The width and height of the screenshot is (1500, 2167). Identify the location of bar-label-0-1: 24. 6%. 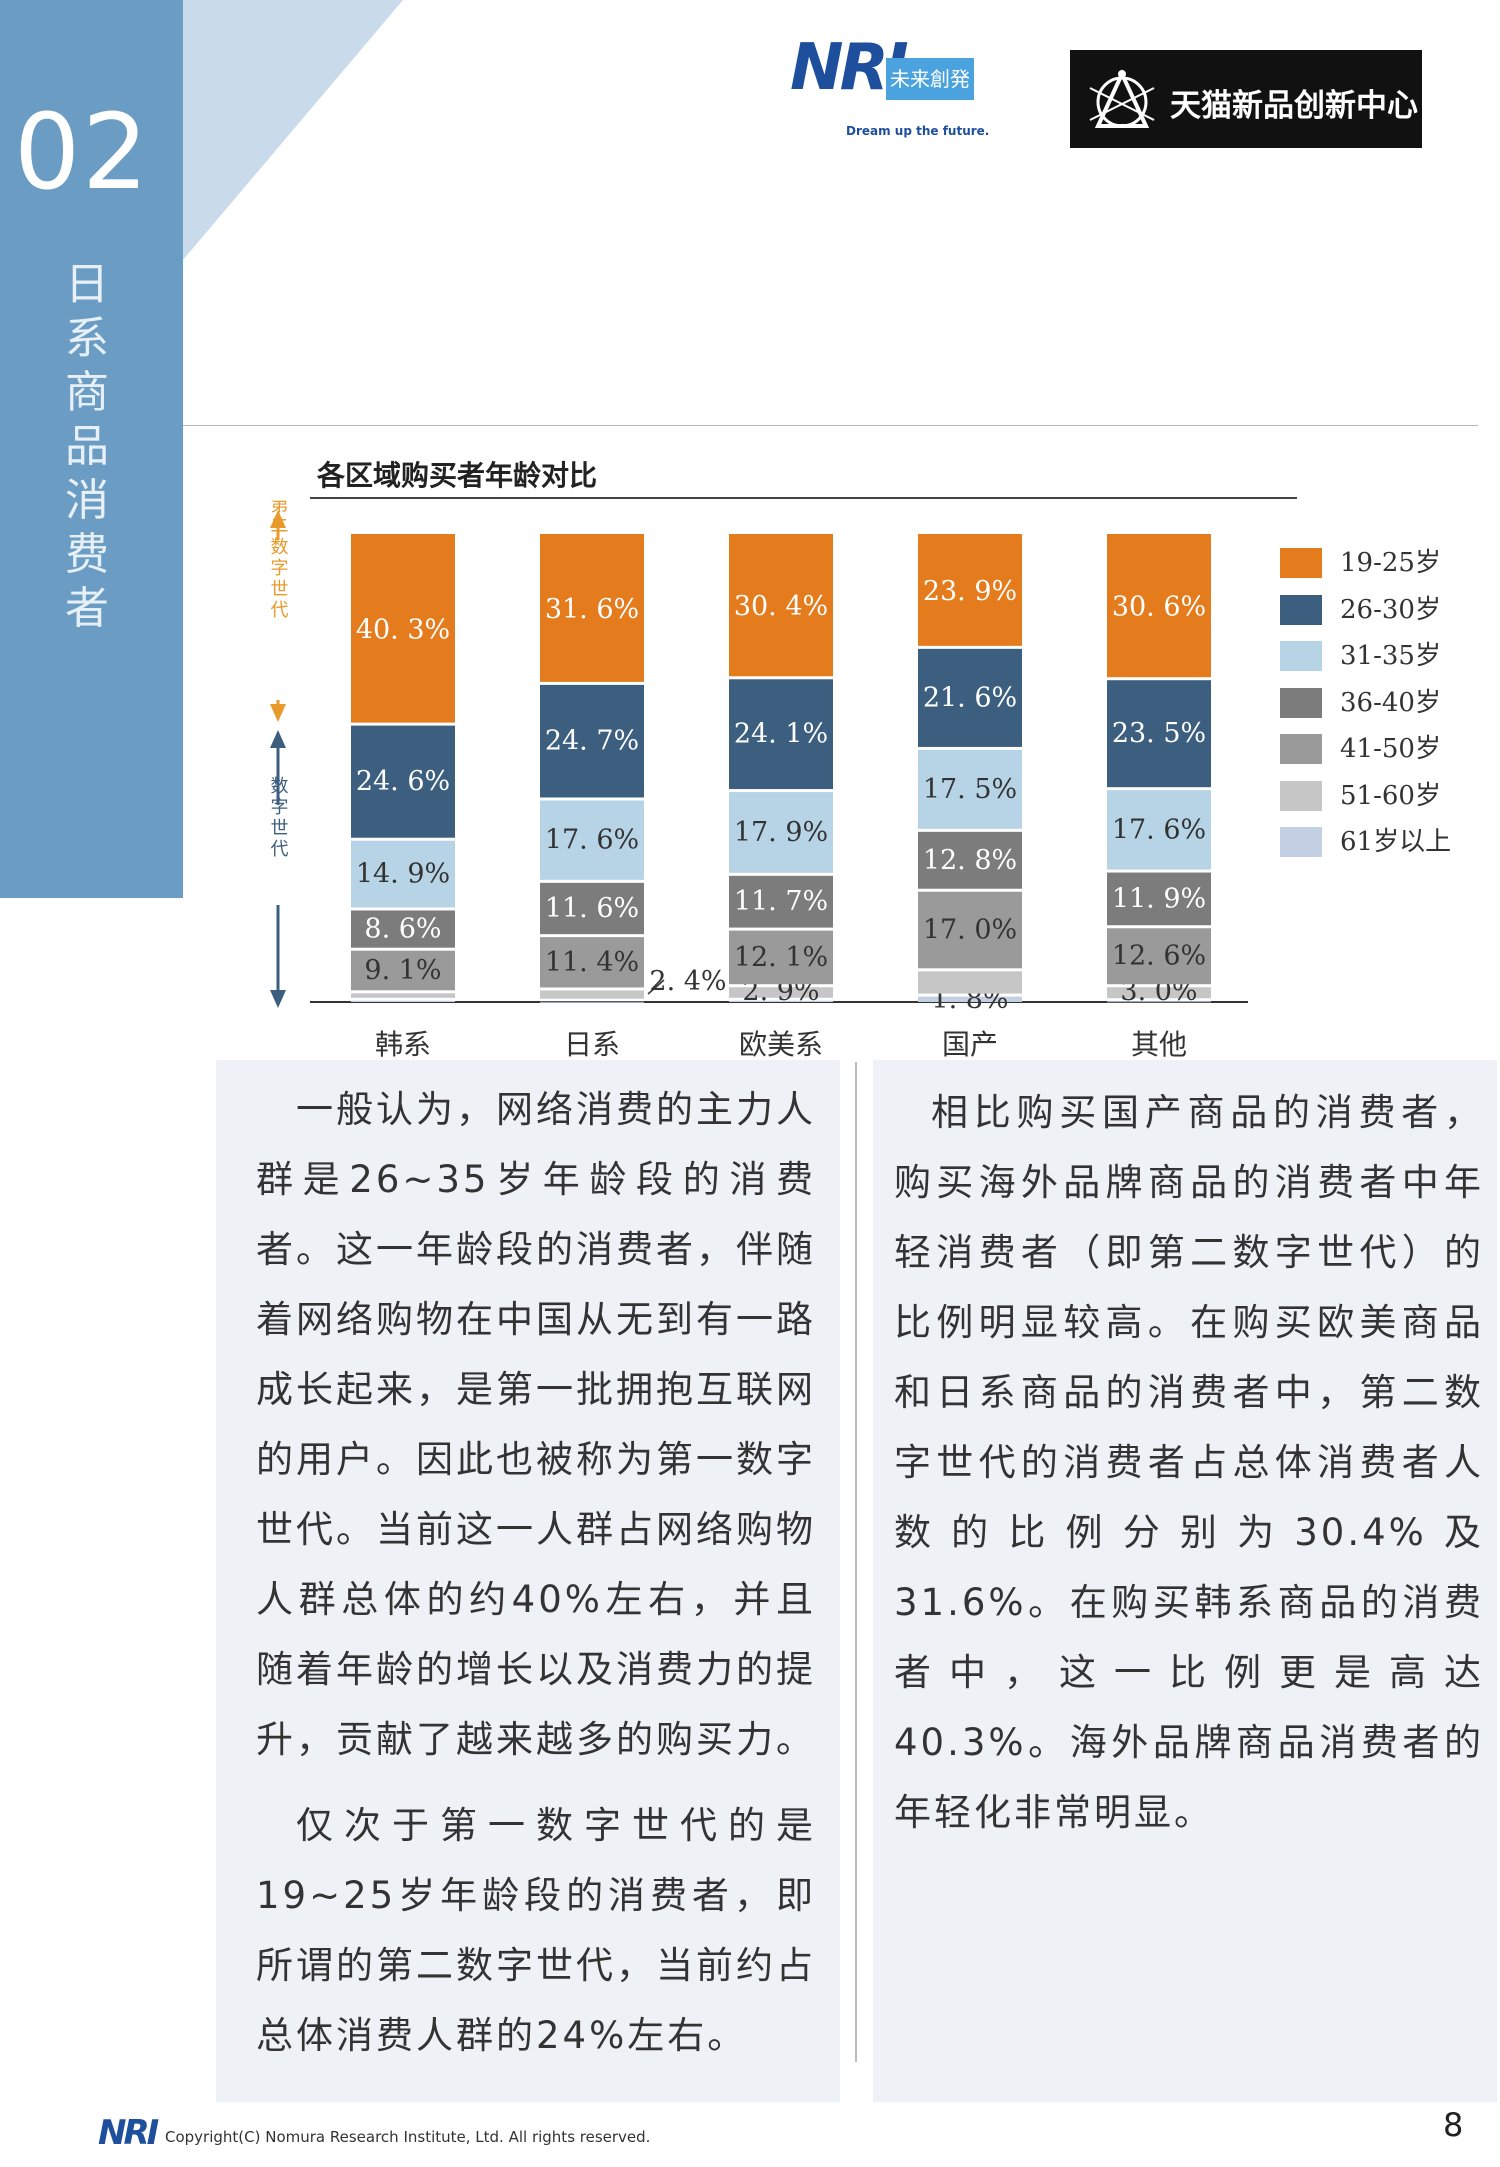
(403, 781).